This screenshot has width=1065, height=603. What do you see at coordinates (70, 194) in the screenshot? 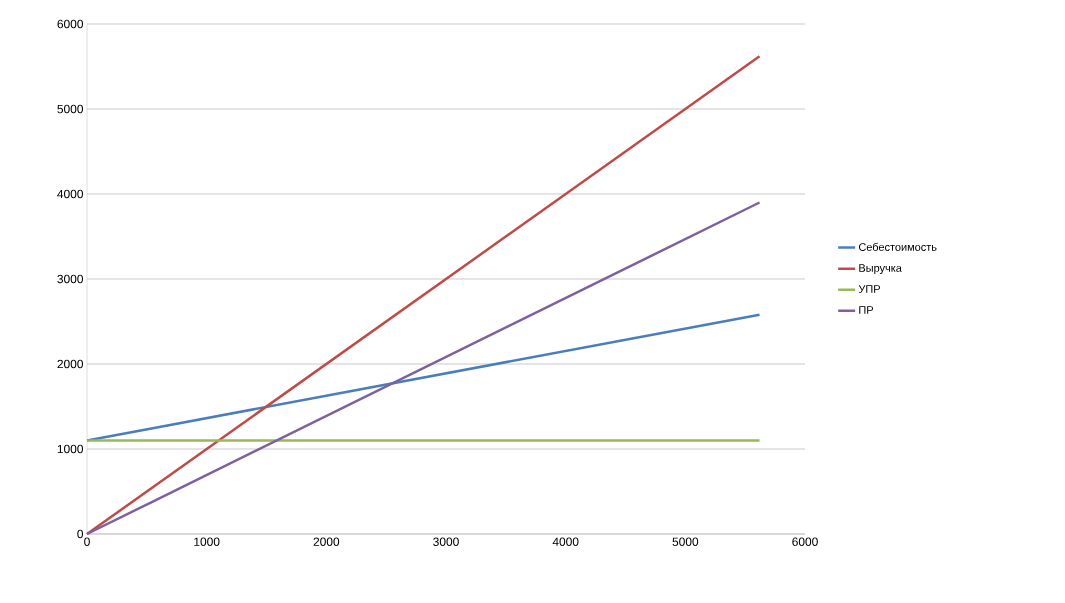
I see `y-tick-label: 4000` at bounding box center [70, 194].